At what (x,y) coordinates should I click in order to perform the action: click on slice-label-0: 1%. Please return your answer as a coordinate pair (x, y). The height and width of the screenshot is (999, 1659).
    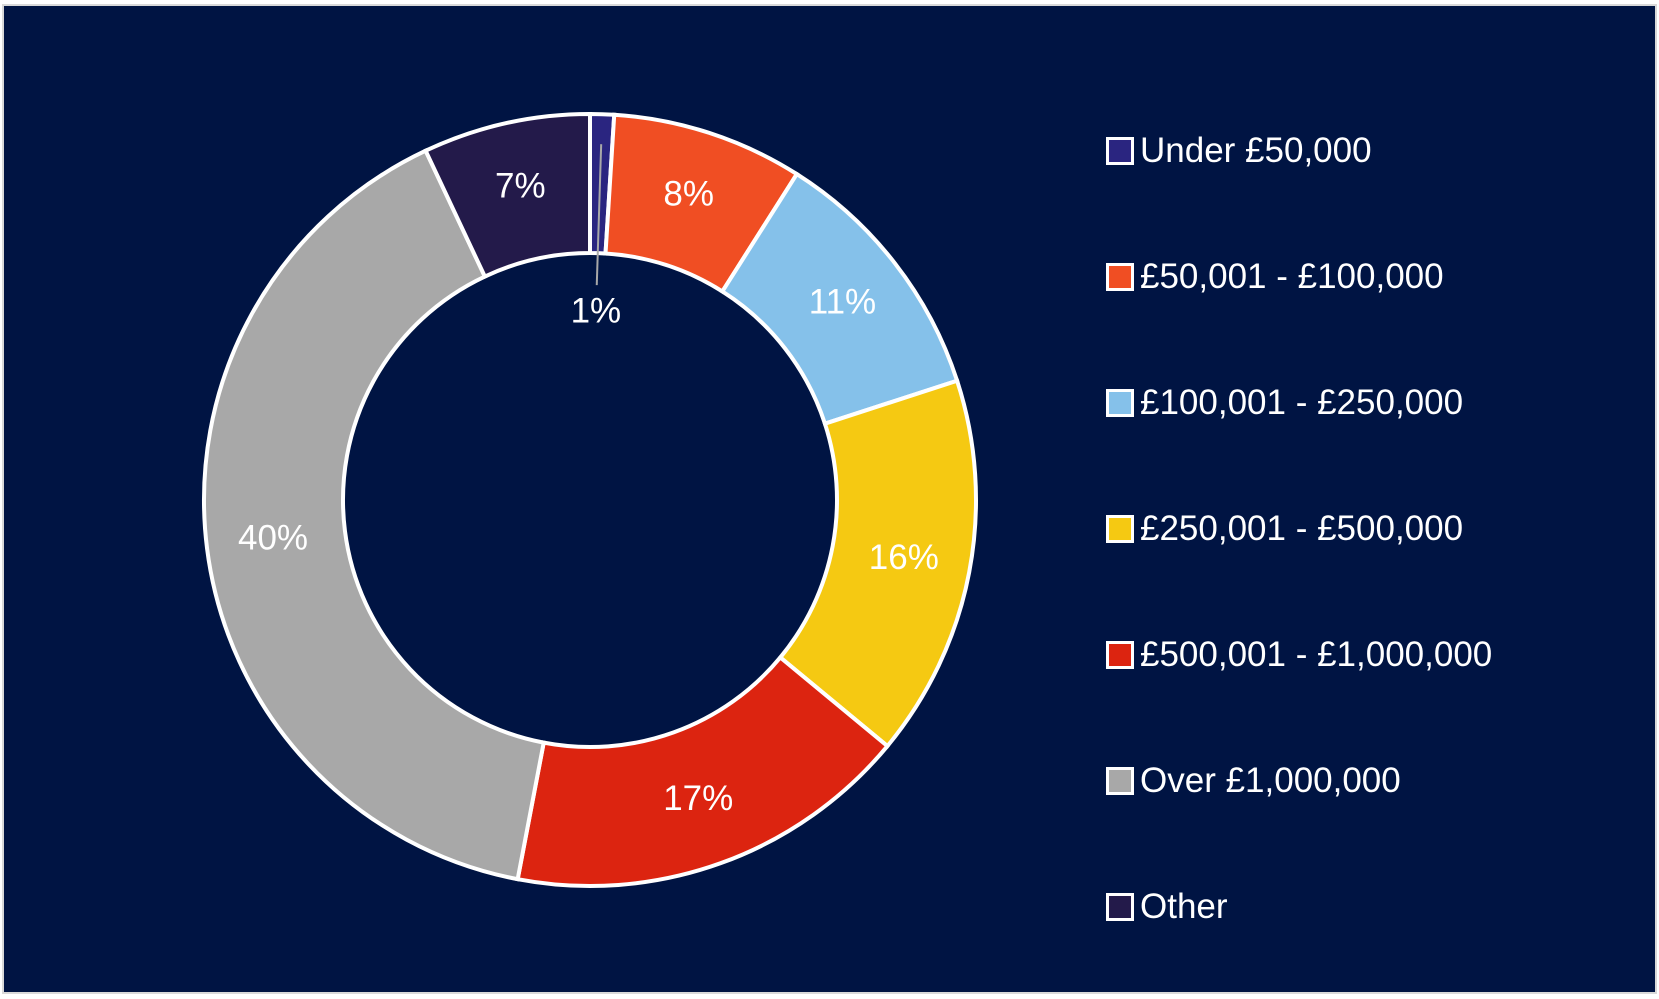
    Looking at the image, I should click on (596, 310).